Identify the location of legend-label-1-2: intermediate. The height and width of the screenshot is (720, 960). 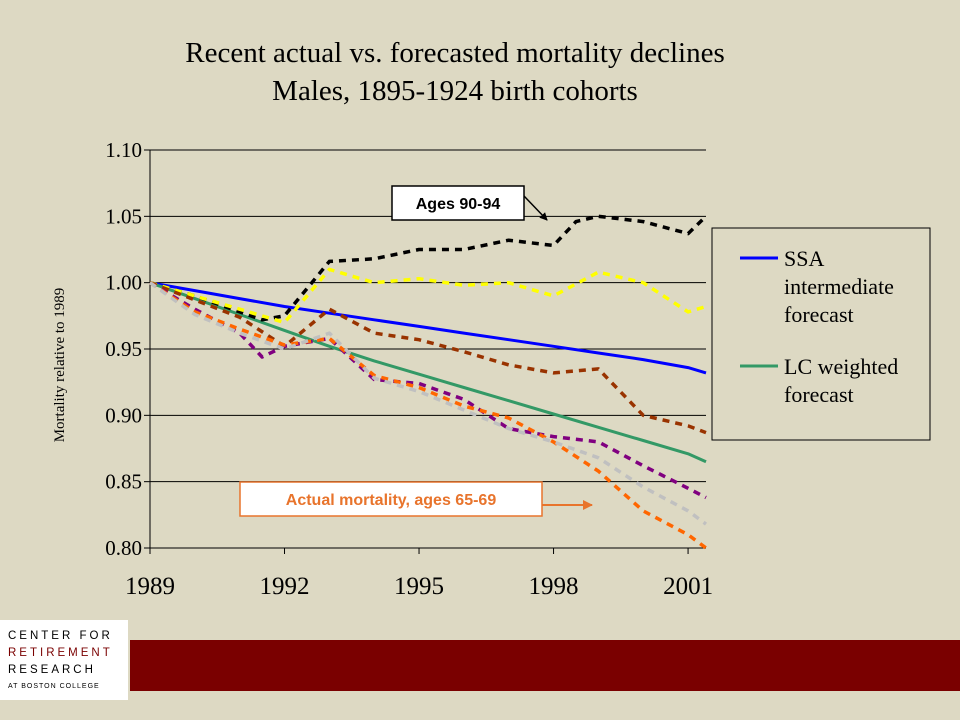
(839, 286).